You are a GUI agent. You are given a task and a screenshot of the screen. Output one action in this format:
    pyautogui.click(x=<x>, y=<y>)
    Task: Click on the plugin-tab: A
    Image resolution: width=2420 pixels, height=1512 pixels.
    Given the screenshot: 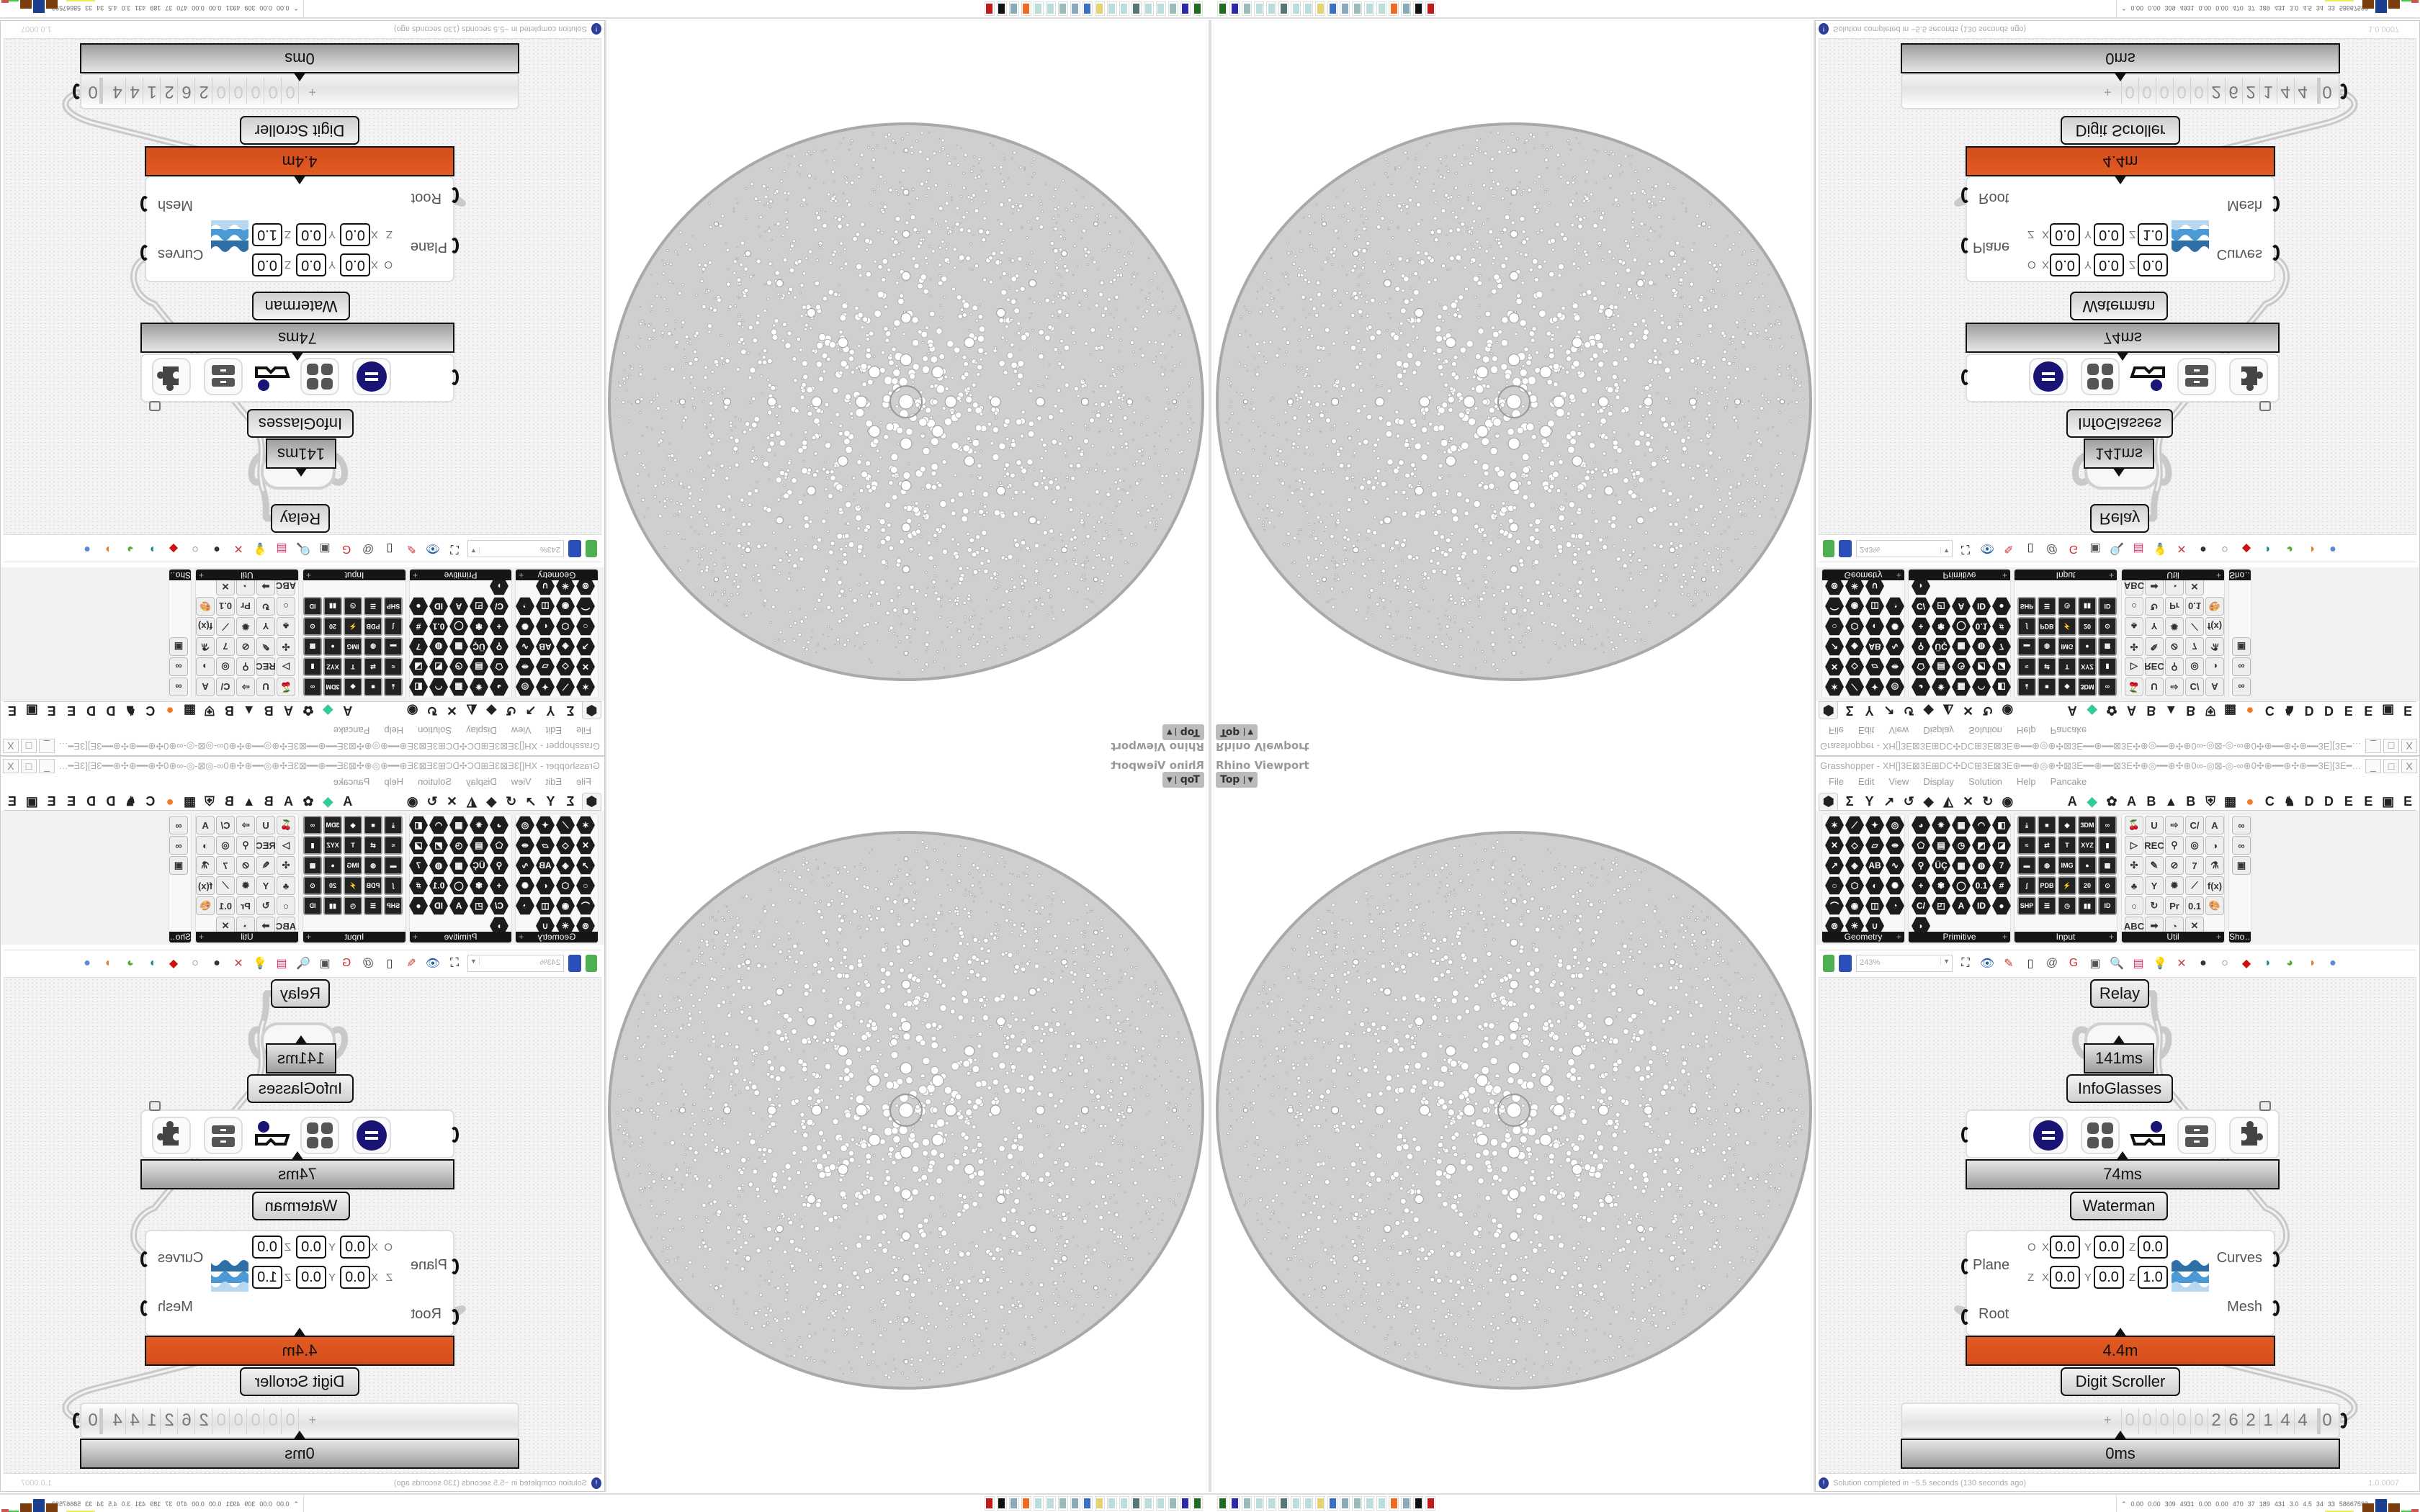 What is the action you would take?
    pyautogui.click(x=348, y=711)
    